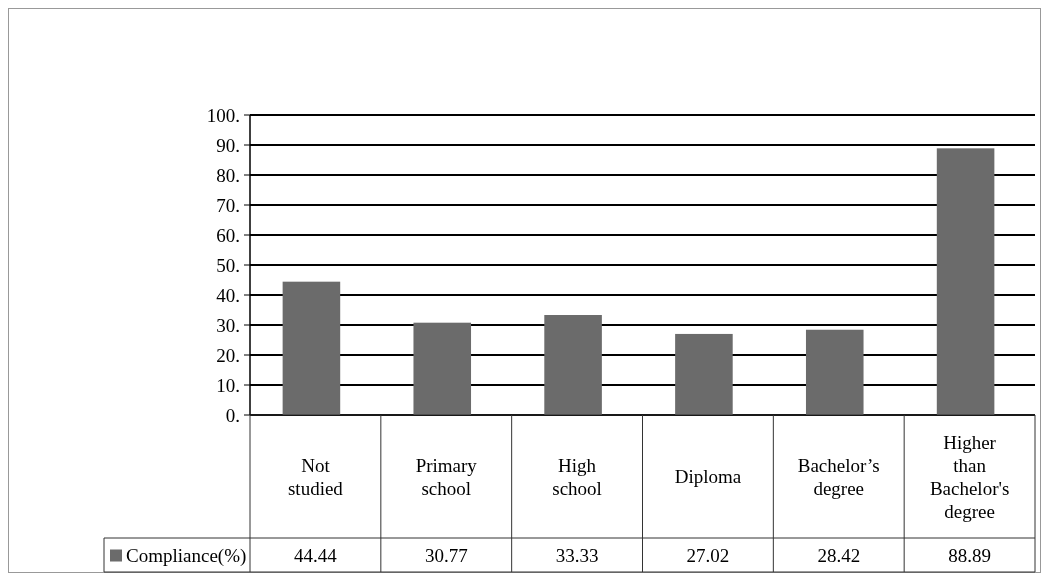  Describe the element at coordinates (969, 476) in the screenshot. I see `x-tick-label: Higher than Bachelor's degree` at that location.